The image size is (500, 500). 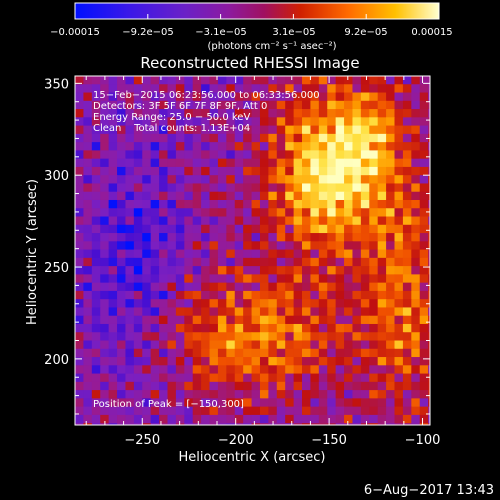 What do you see at coordinates (249, 63) in the screenshot?
I see `chart-title: Reconstructed RHESSI Image` at bounding box center [249, 63].